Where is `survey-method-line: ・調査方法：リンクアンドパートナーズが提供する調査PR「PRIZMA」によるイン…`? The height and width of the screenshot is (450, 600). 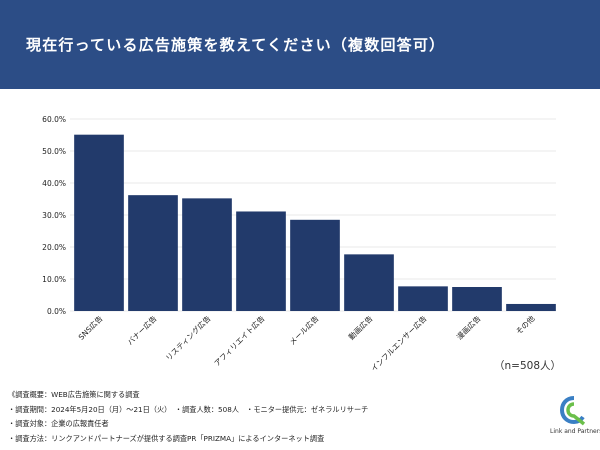
survey-method-line: ・調査方法：リンクアンドパートナーズが提供する調査PR「PRIZMA」によるイン… is located at coordinates (166, 438).